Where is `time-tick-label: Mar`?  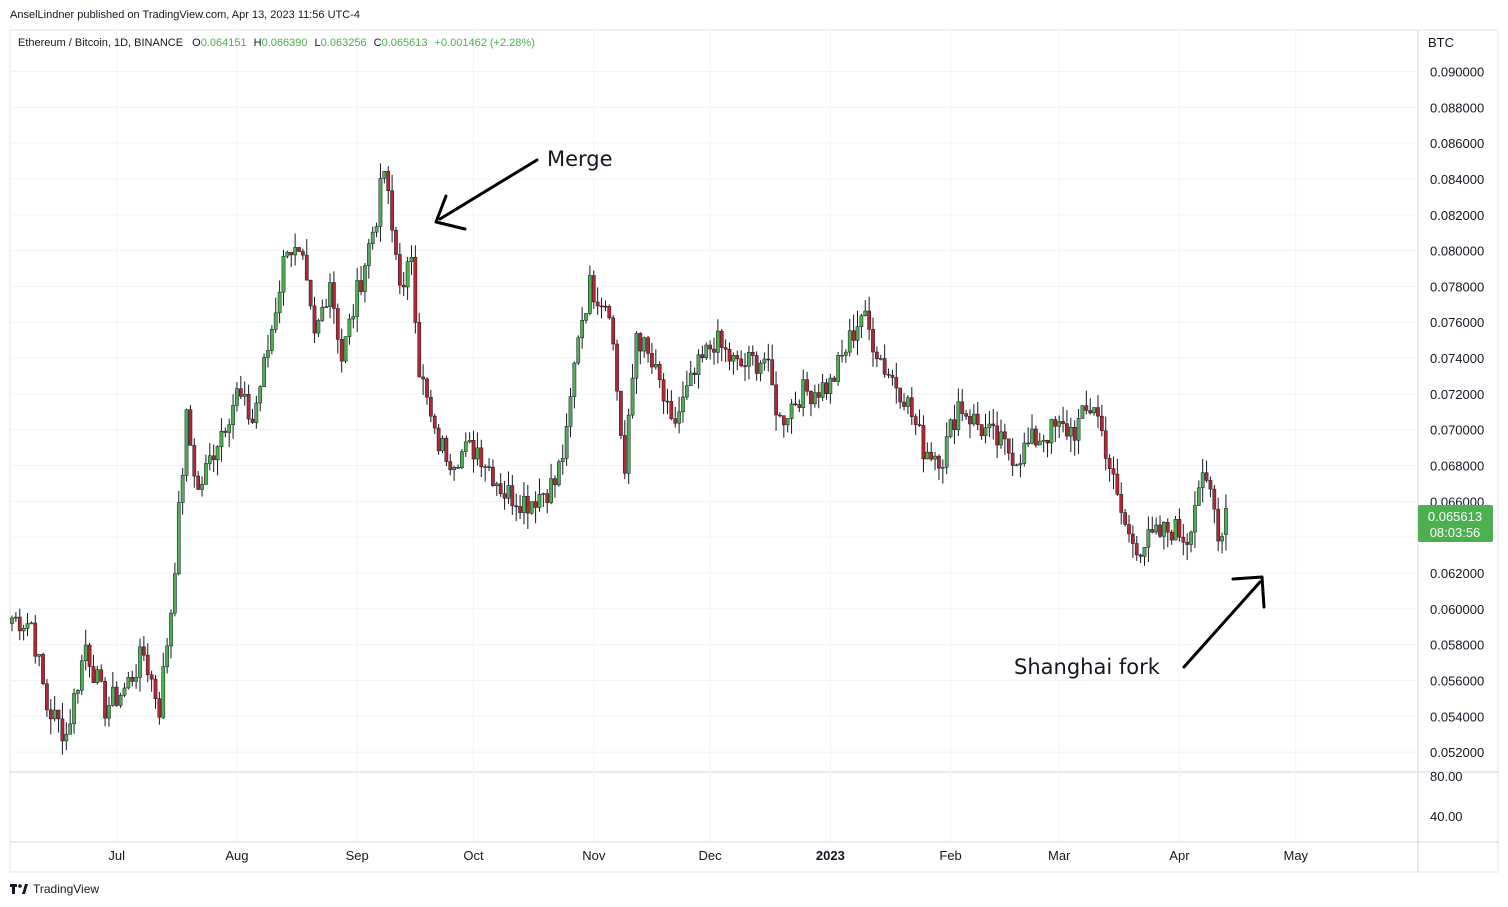 time-tick-label: Mar is located at coordinates (1059, 855).